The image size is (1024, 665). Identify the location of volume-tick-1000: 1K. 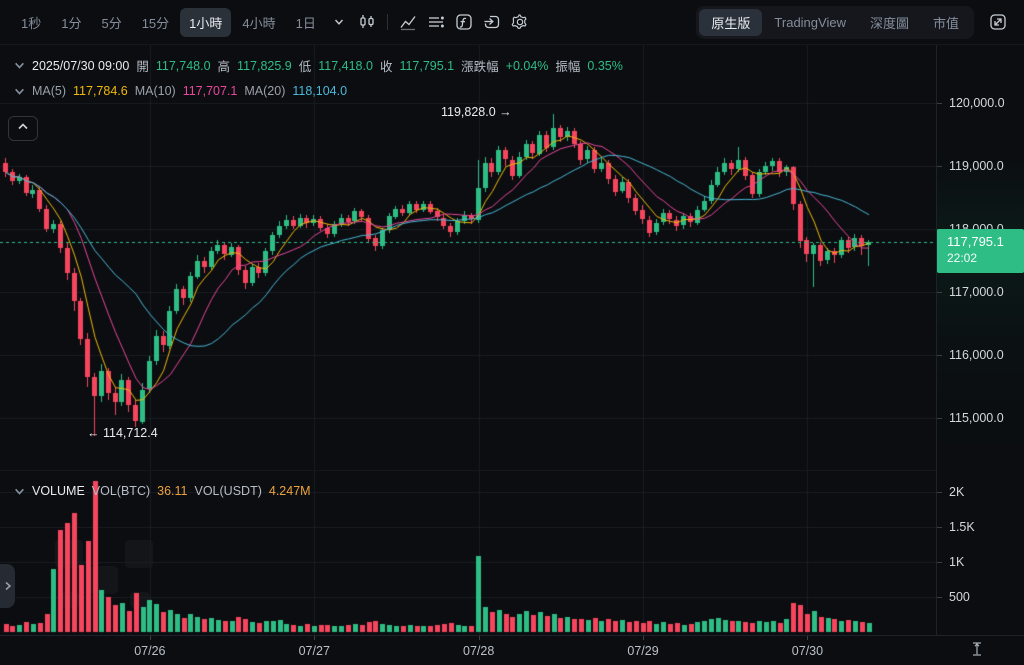
(957, 562).